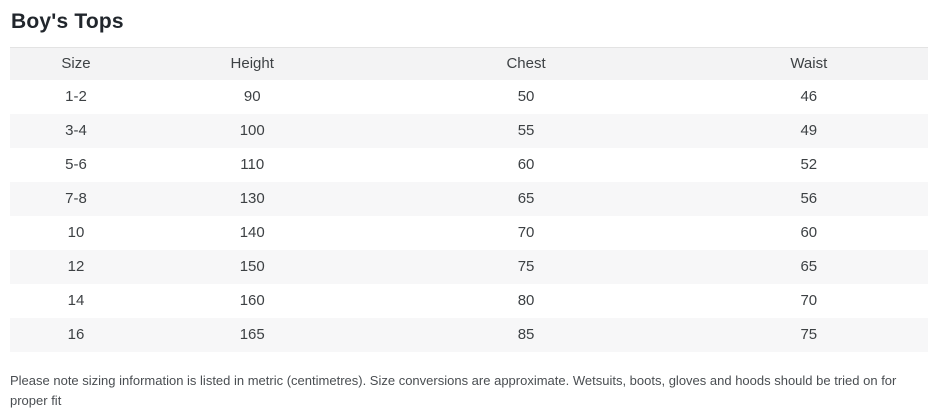  Describe the element at coordinates (252, 334) in the screenshot. I see `table-cell: 165` at that location.